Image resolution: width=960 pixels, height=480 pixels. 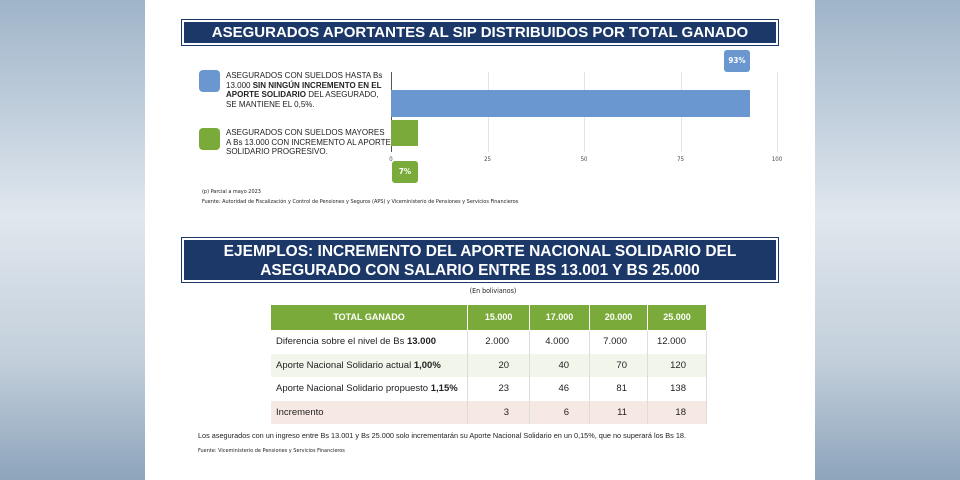 I want to click on tick-label: 0, so click(x=391, y=159).